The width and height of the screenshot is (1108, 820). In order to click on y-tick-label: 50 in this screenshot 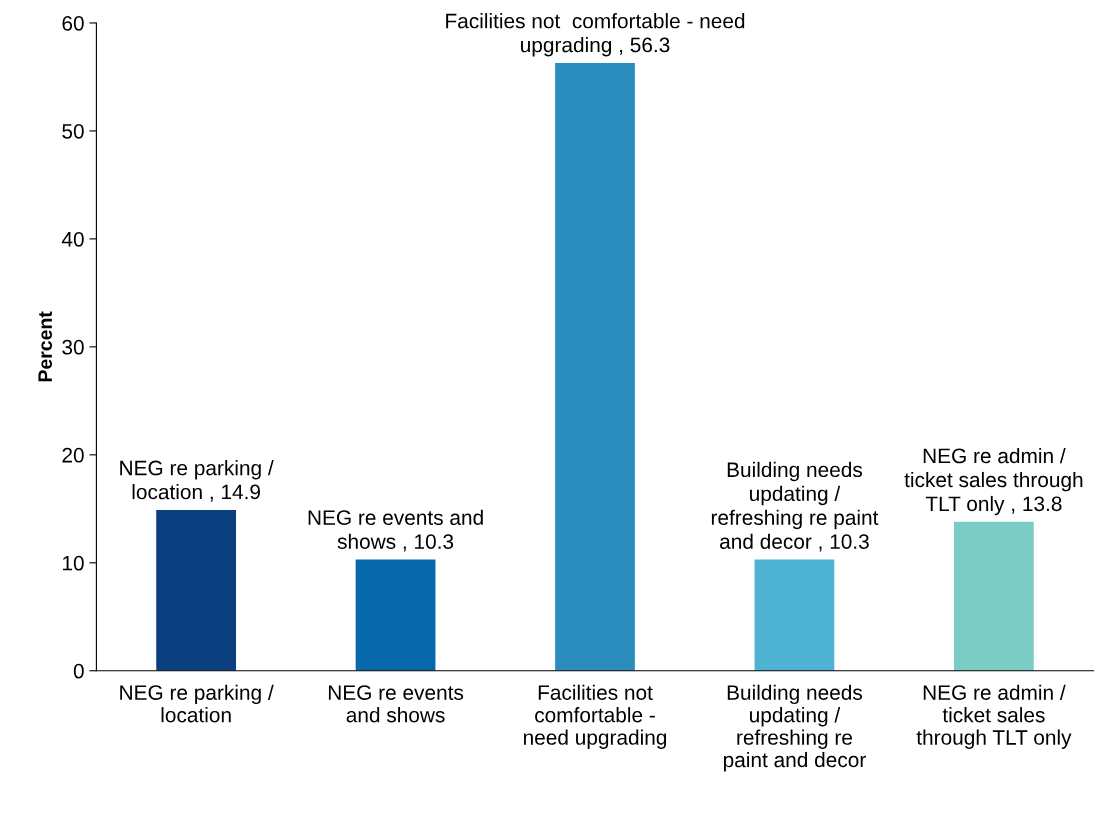, I will do `click(73, 131)`.